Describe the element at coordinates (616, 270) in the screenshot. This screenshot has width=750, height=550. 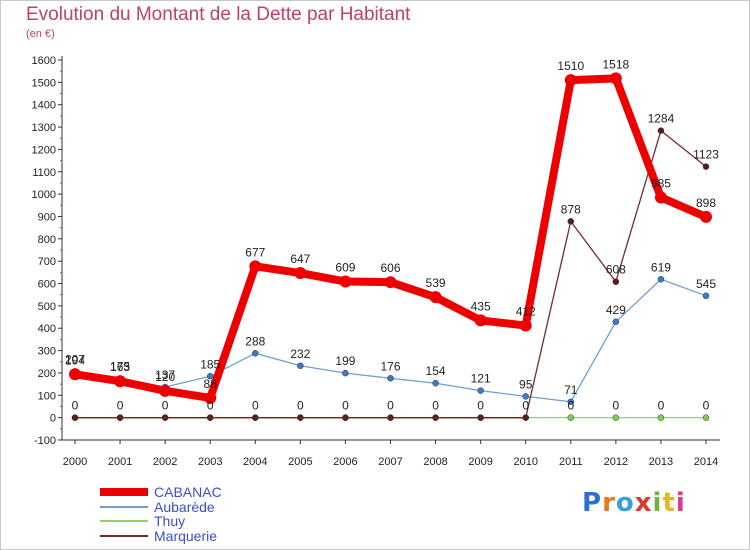
I see `data-label-marquerie: 608` at that location.